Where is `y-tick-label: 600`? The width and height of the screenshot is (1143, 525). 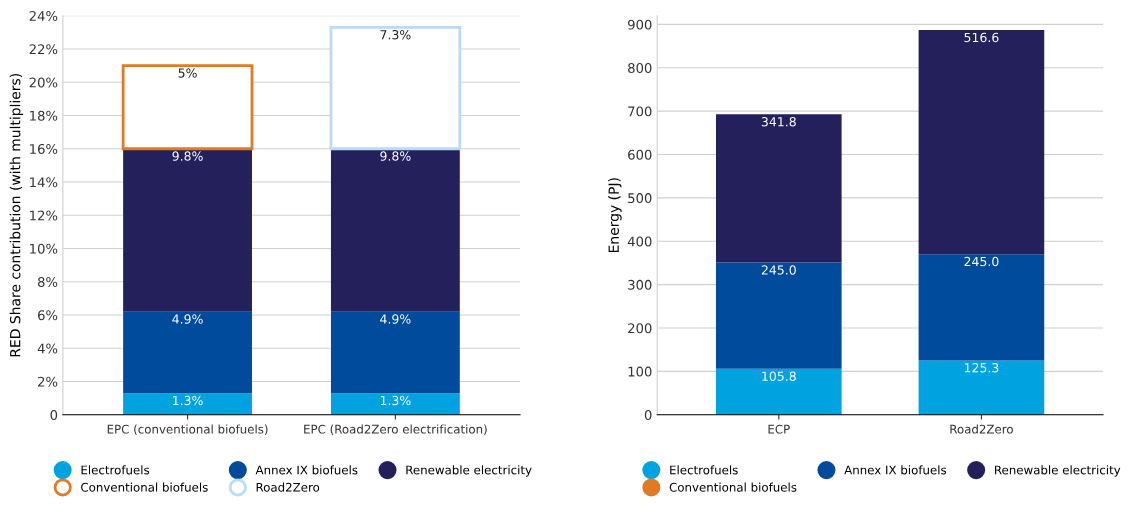 y-tick-label: 600 is located at coordinates (640, 154).